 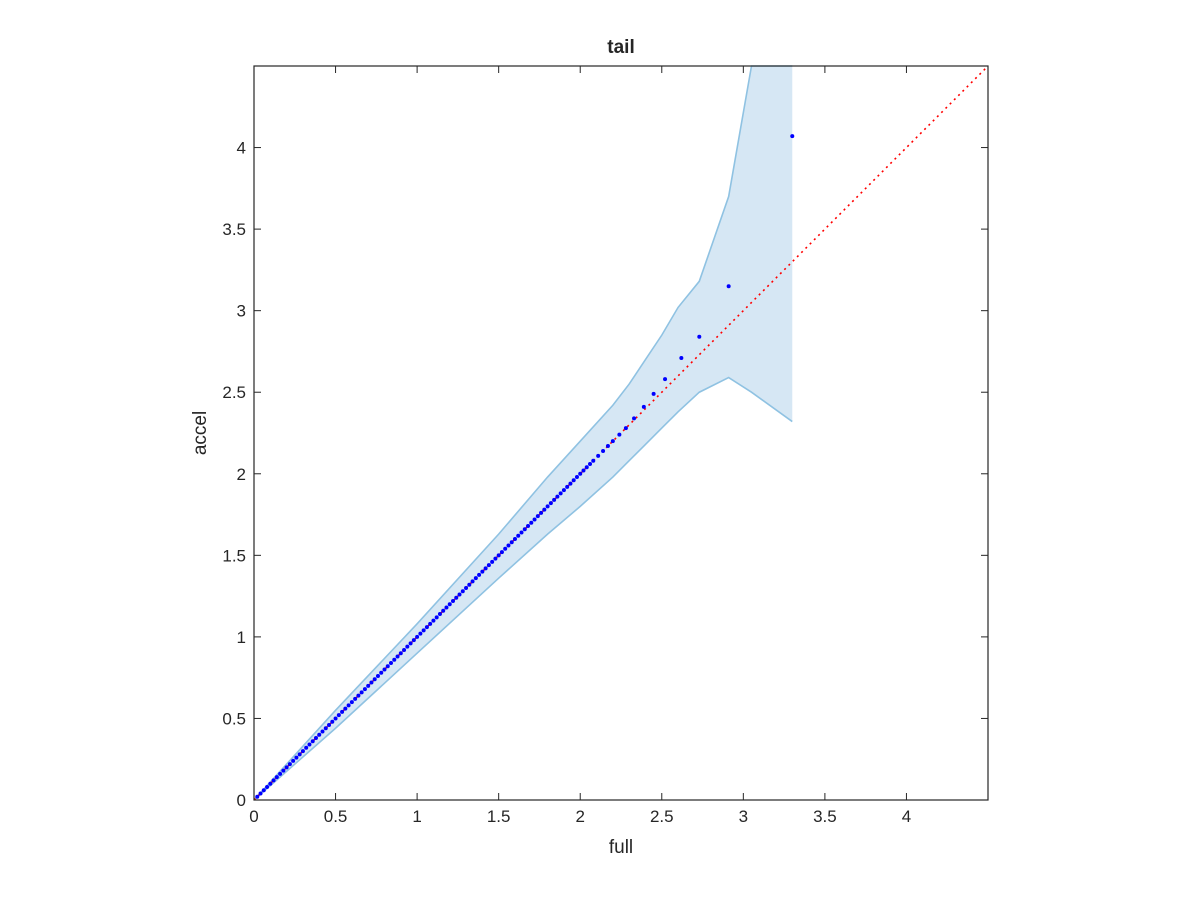 What do you see at coordinates (579, 816) in the screenshot?
I see `x-tick-label: 2` at bounding box center [579, 816].